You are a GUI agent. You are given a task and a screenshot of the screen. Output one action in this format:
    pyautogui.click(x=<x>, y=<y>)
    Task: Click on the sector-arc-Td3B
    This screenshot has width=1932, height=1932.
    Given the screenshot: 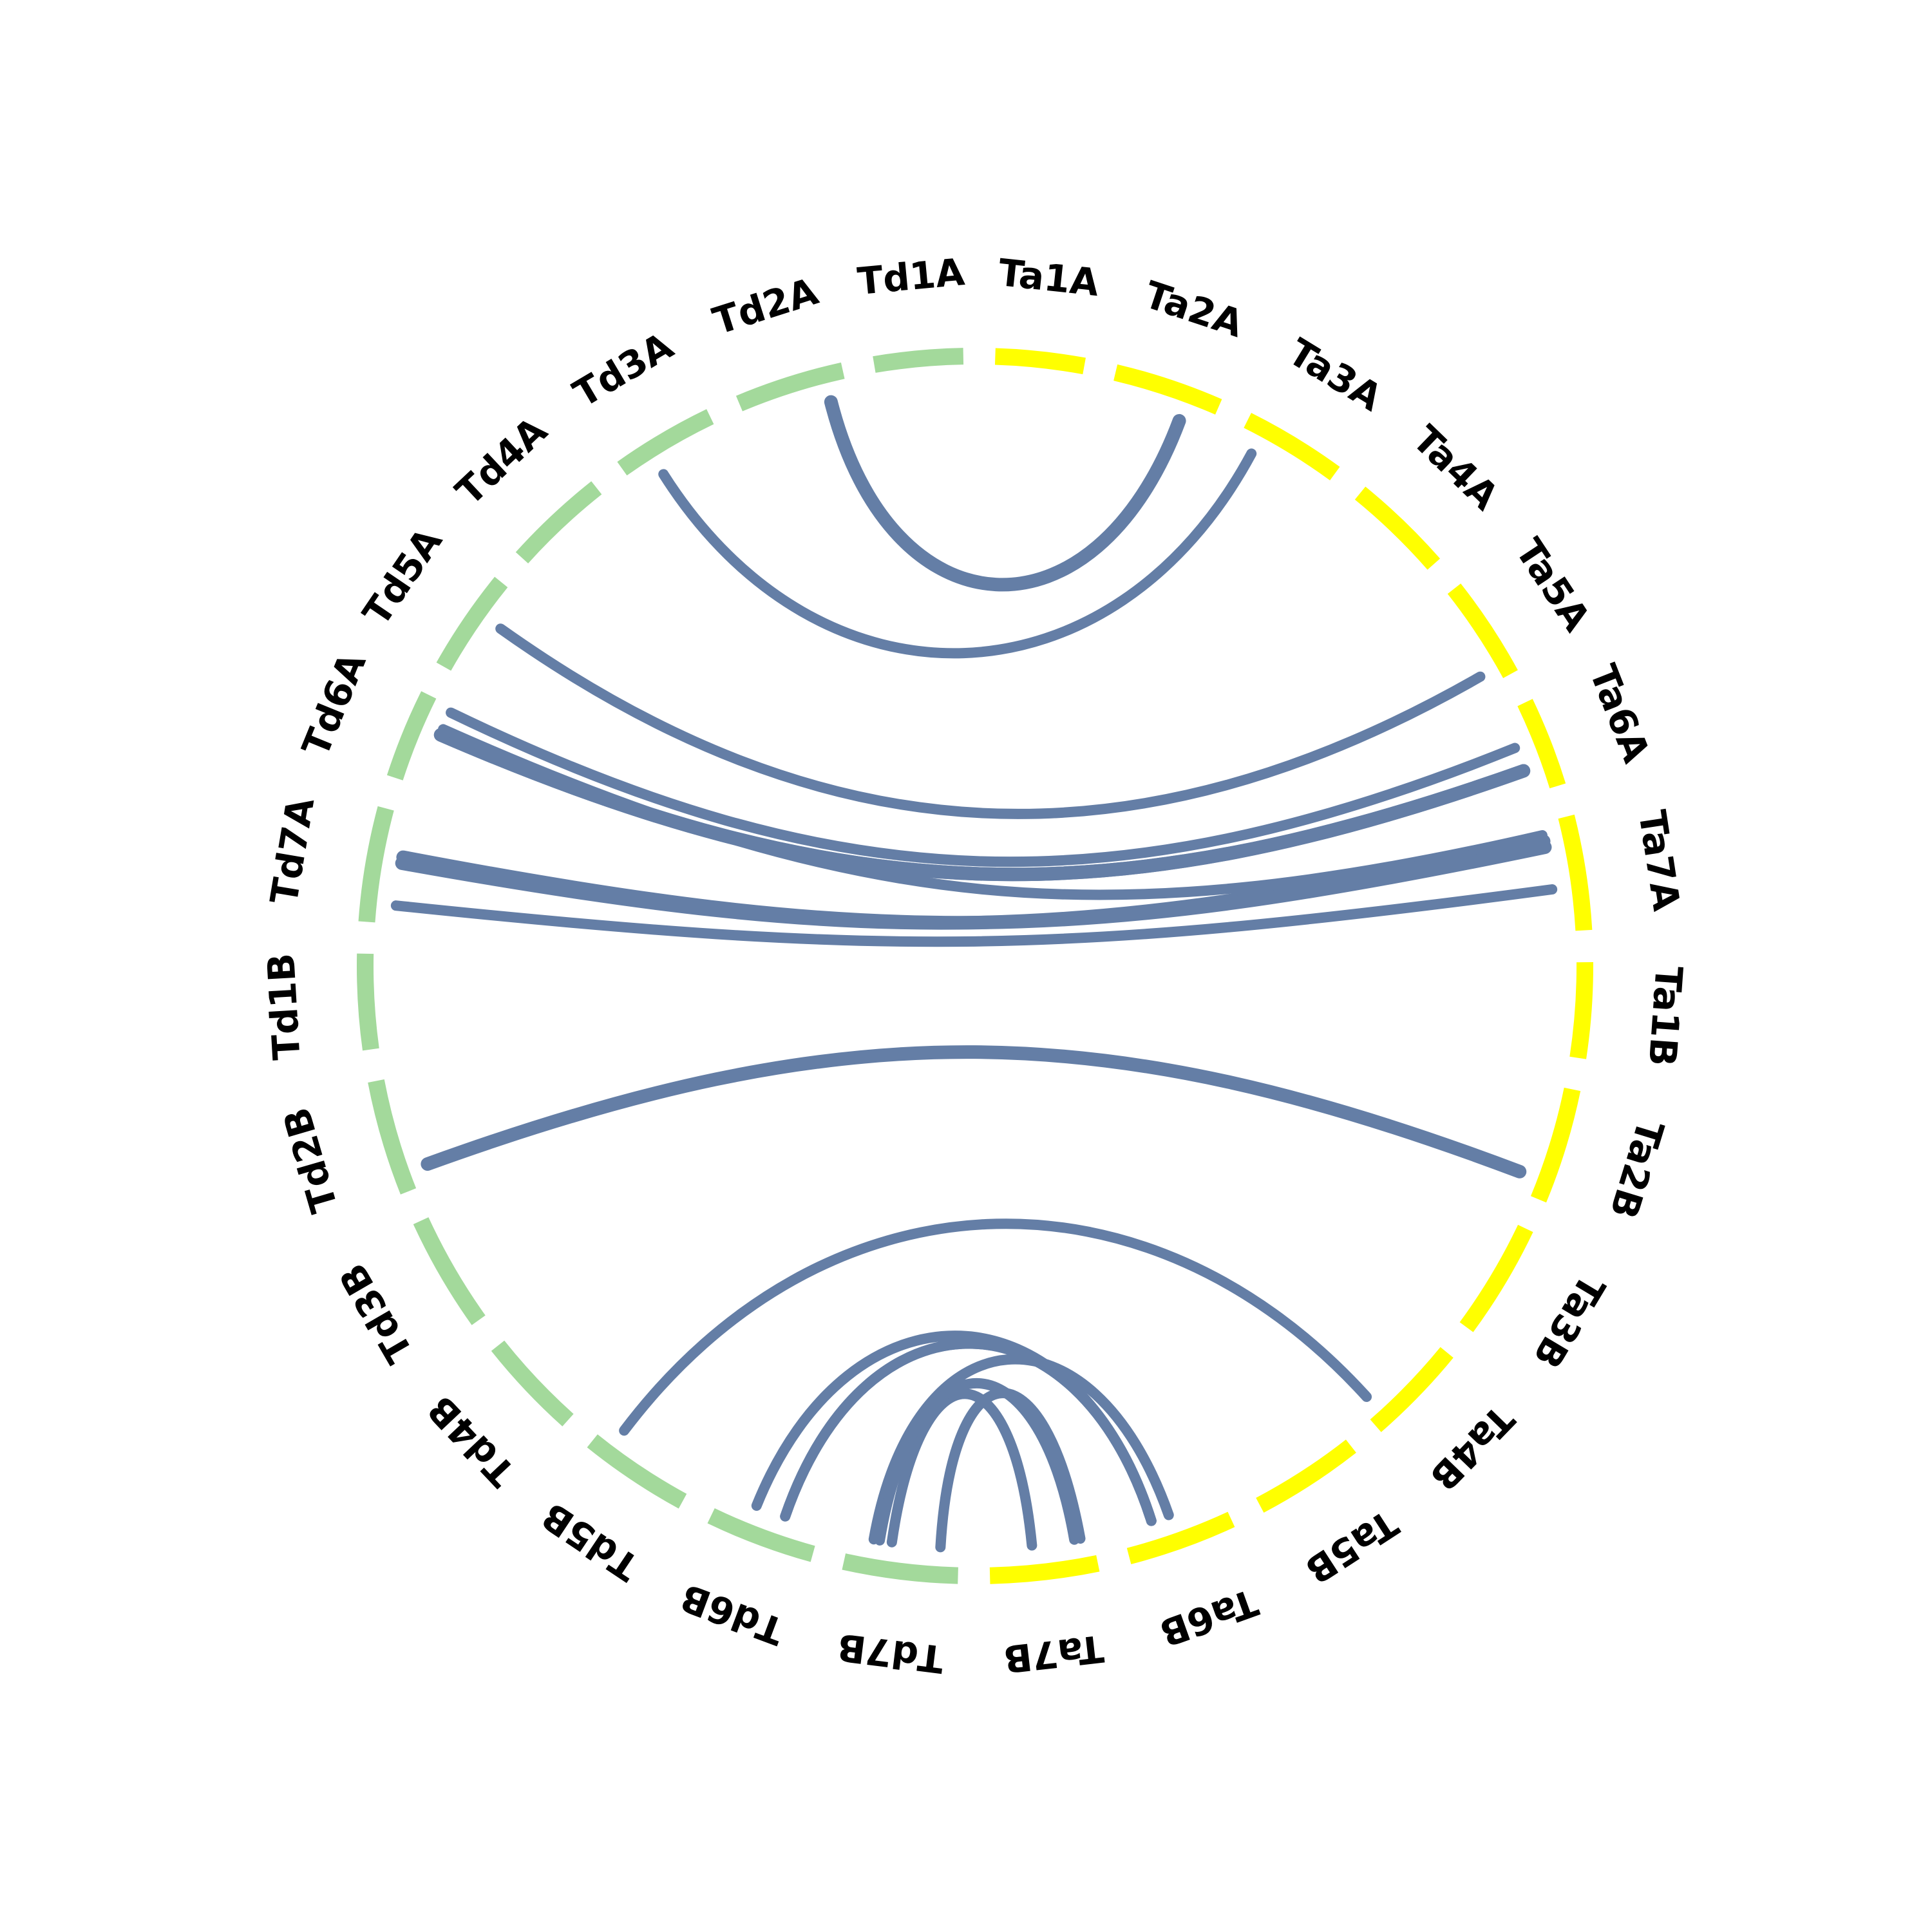 What is the action you would take?
    pyautogui.click(x=449, y=1271)
    